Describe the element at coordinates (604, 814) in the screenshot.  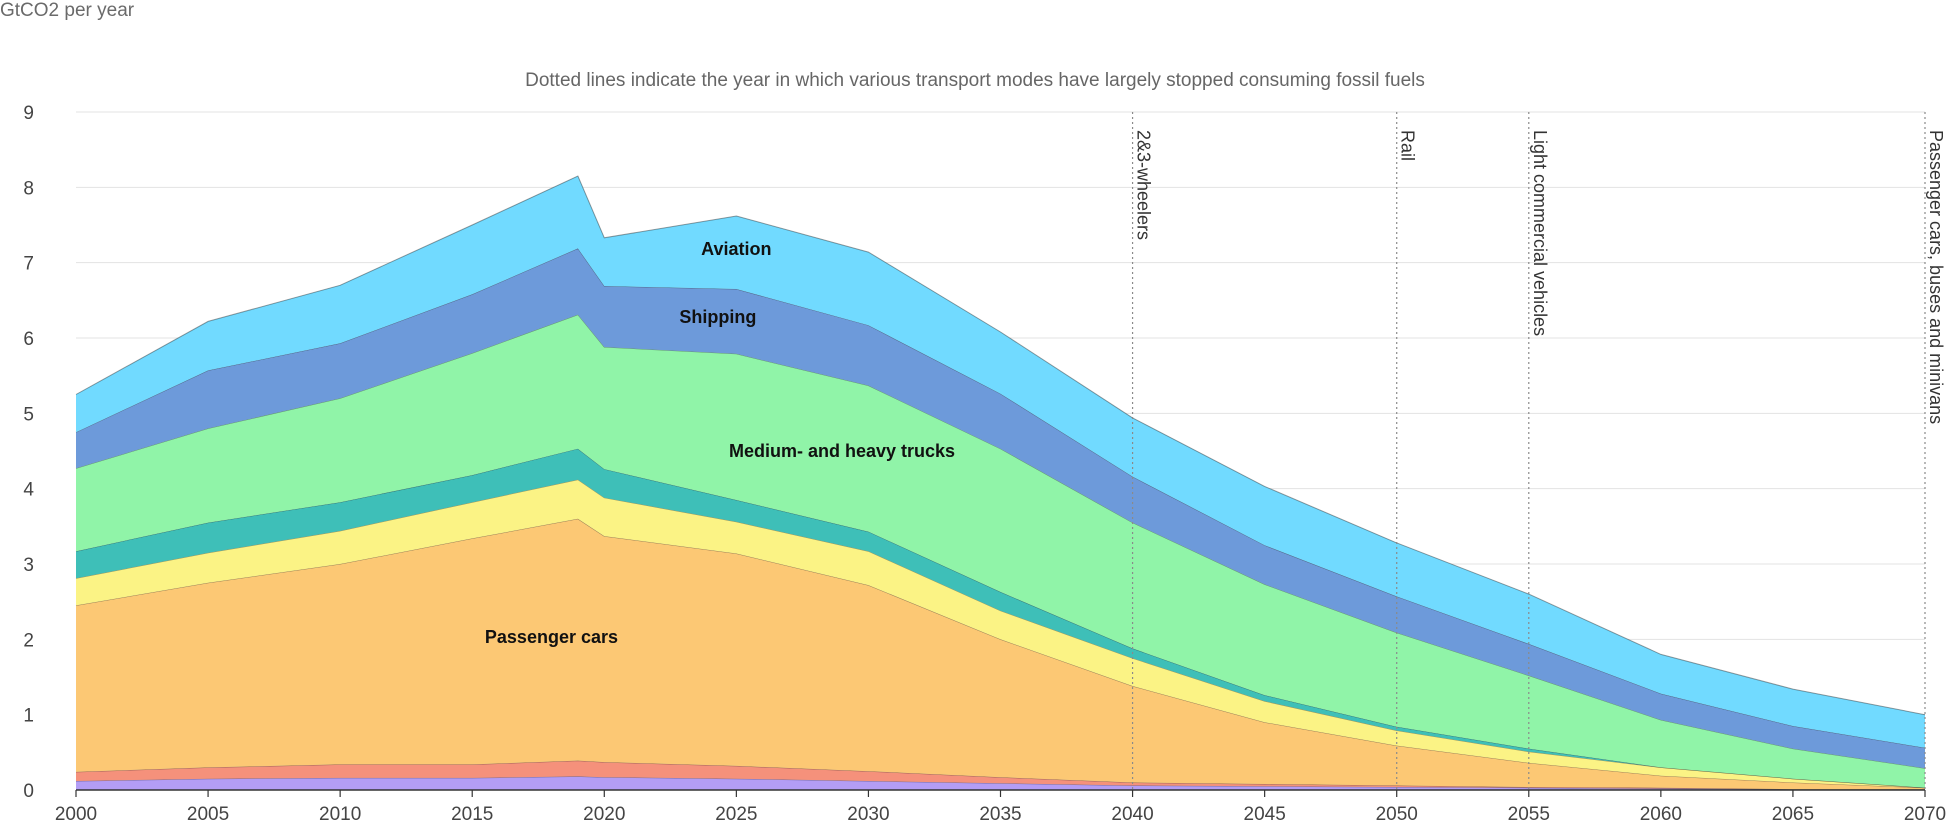
I see `x-tick-label-2020: 2020` at that location.